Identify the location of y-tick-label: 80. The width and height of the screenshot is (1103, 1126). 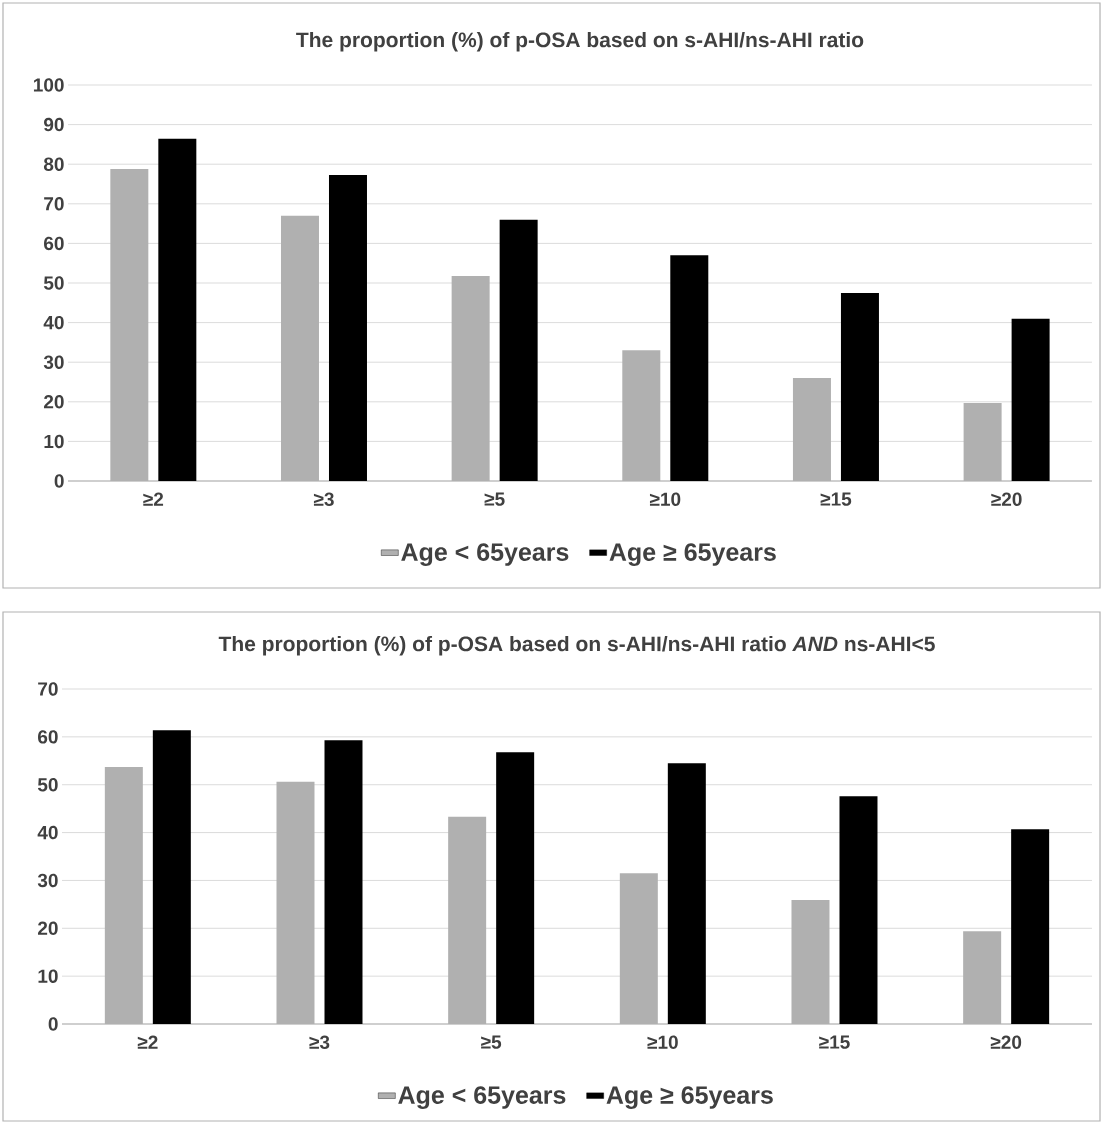
(53, 164).